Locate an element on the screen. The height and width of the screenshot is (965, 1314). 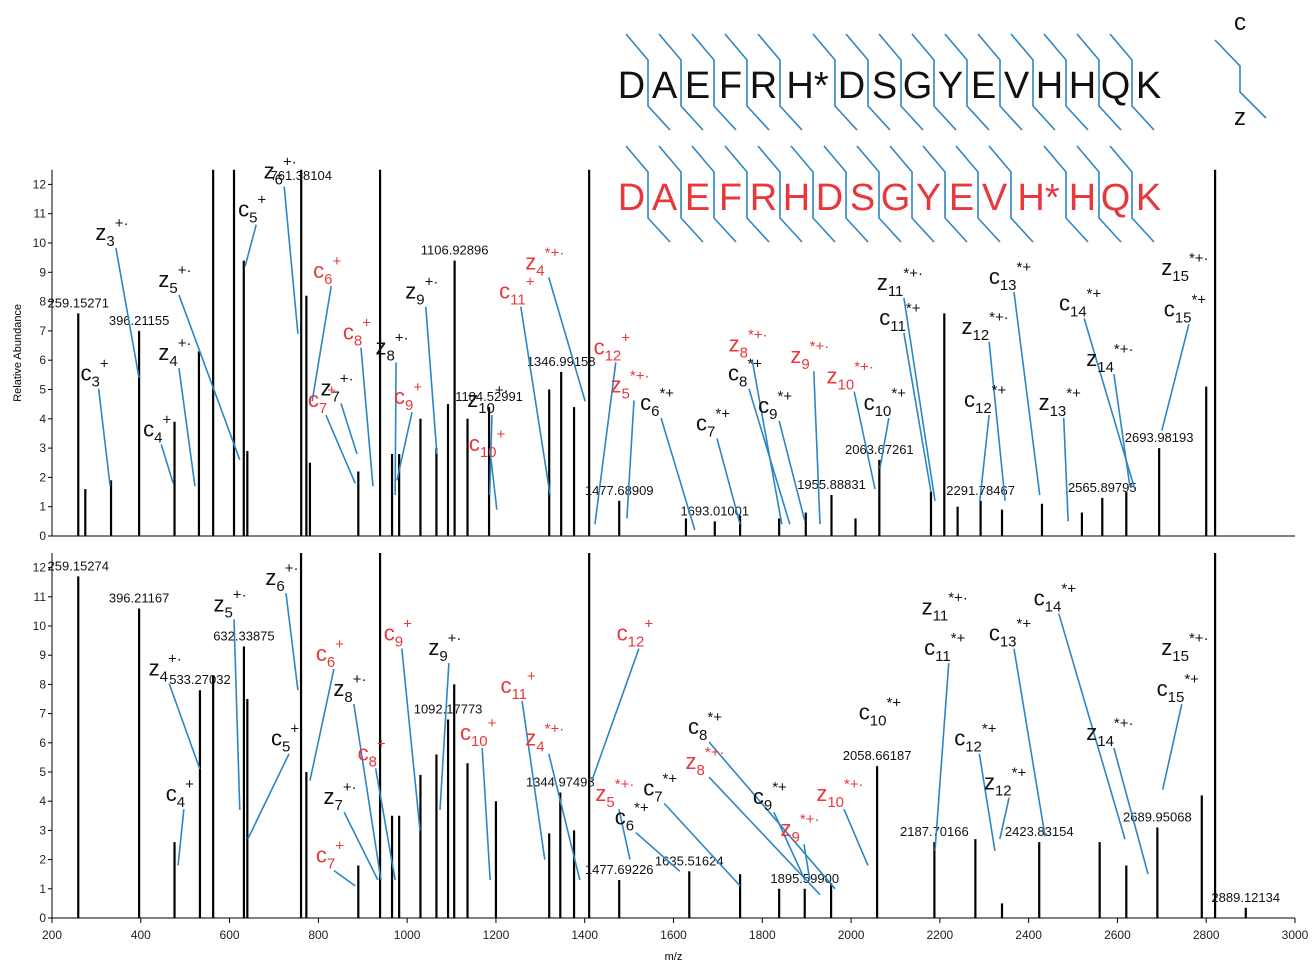
ion-label: z12*+ is located at coordinates (1005, 782).